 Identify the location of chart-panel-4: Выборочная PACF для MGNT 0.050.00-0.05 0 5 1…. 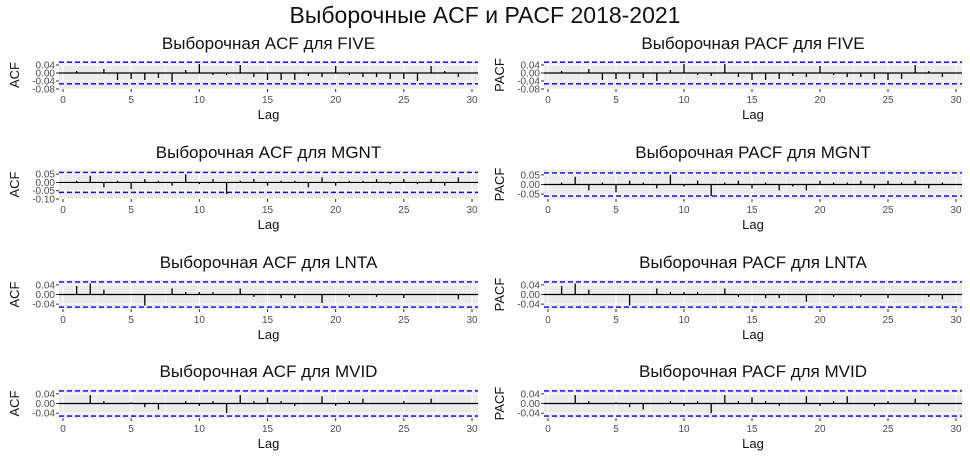
(727, 187).